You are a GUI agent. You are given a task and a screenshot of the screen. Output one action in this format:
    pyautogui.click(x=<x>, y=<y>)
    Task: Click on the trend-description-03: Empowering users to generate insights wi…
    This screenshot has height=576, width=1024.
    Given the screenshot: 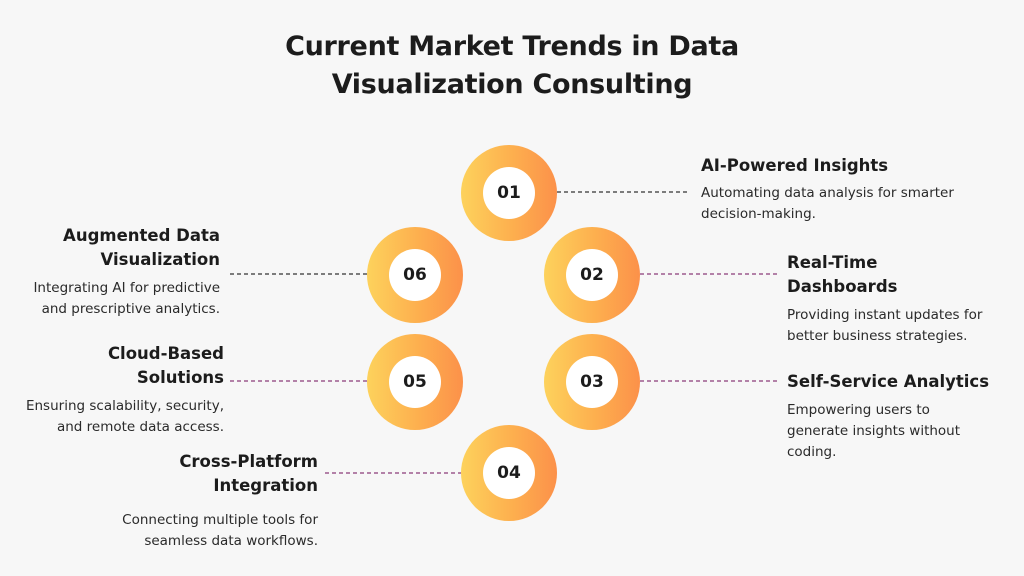 What is the action you would take?
    pyautogui.click(x=874, y=431)
    